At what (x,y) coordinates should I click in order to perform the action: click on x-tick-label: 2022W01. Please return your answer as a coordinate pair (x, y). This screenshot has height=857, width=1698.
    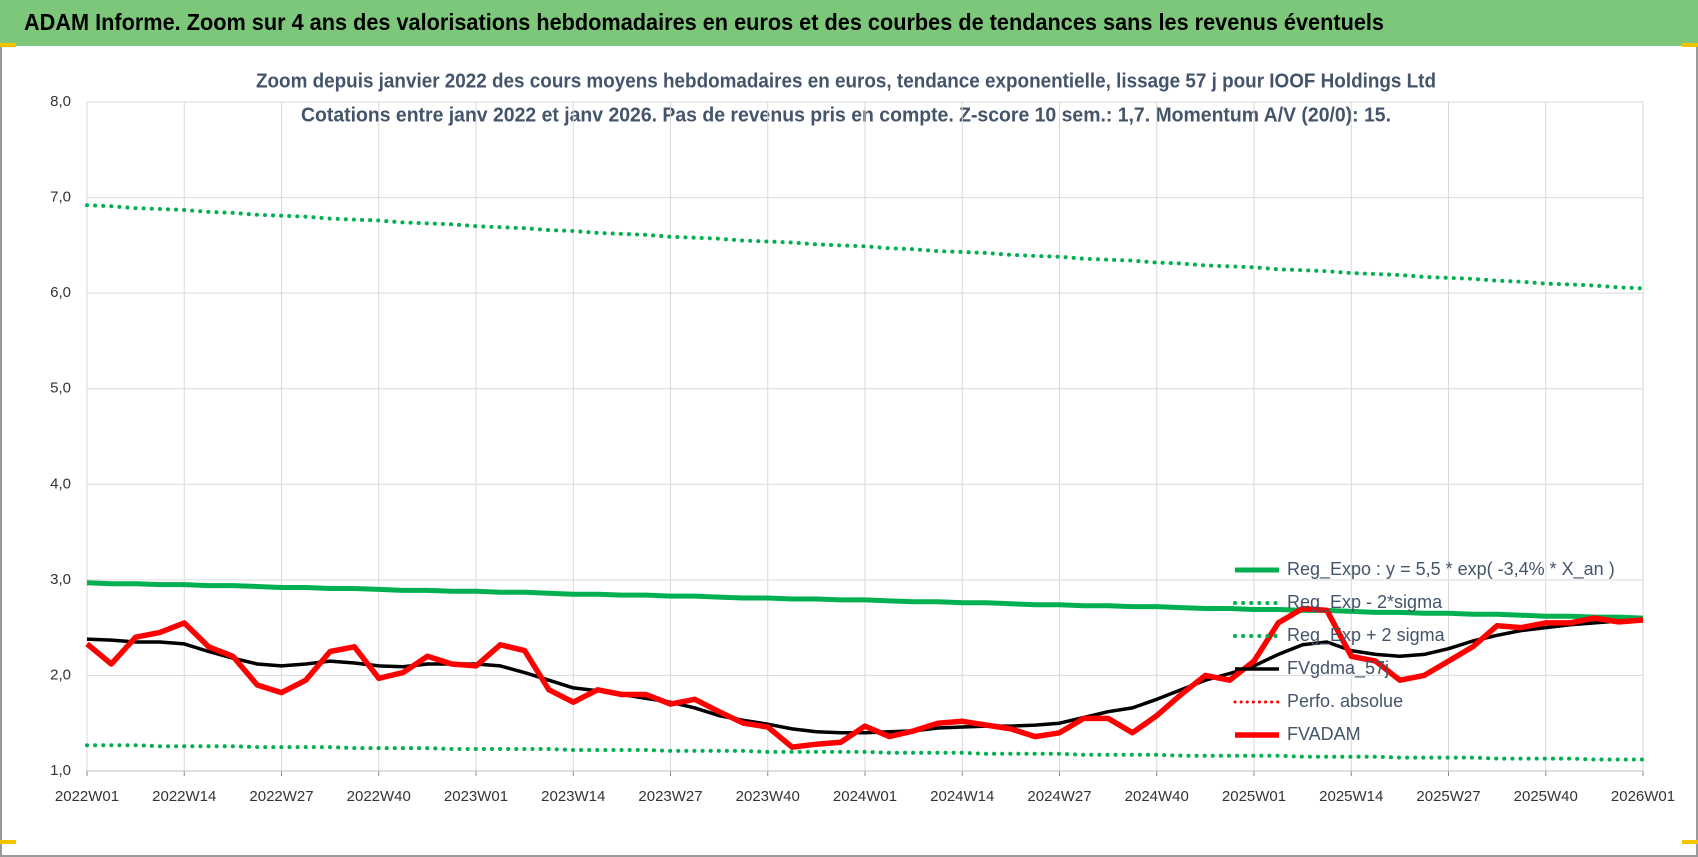
    Looking at the image, I should click on (87, 796).